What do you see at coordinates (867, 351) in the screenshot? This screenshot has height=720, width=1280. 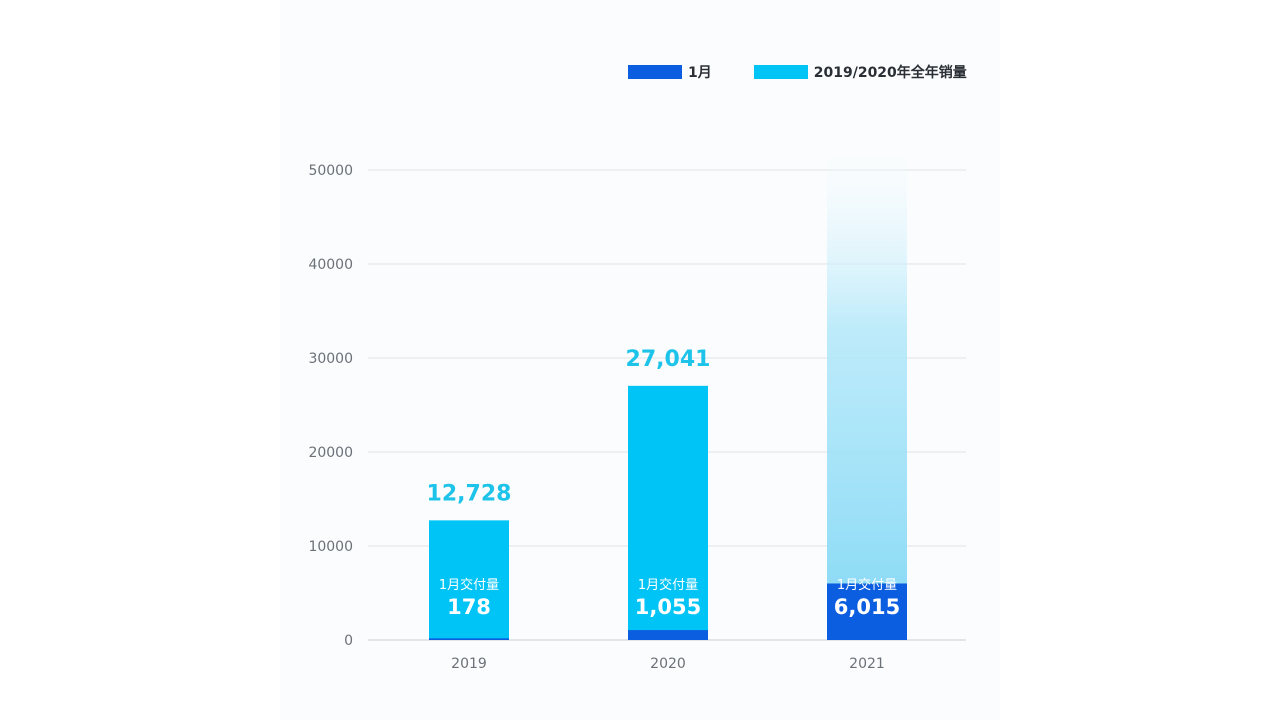 I see `bar-projection-2021` at bounding box center [867, 351].